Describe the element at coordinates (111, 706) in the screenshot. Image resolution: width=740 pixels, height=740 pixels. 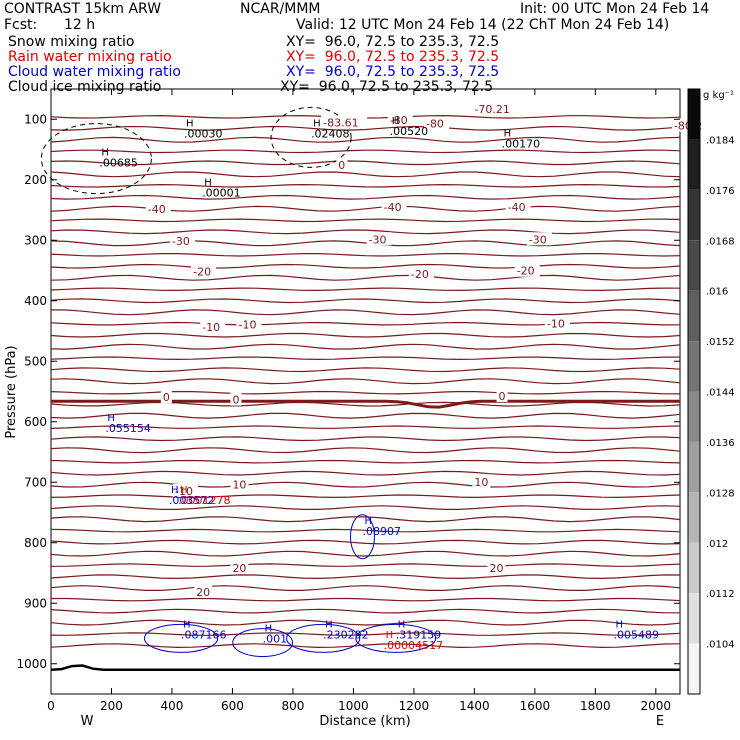
I see `x-tick-label: 200` at that location.